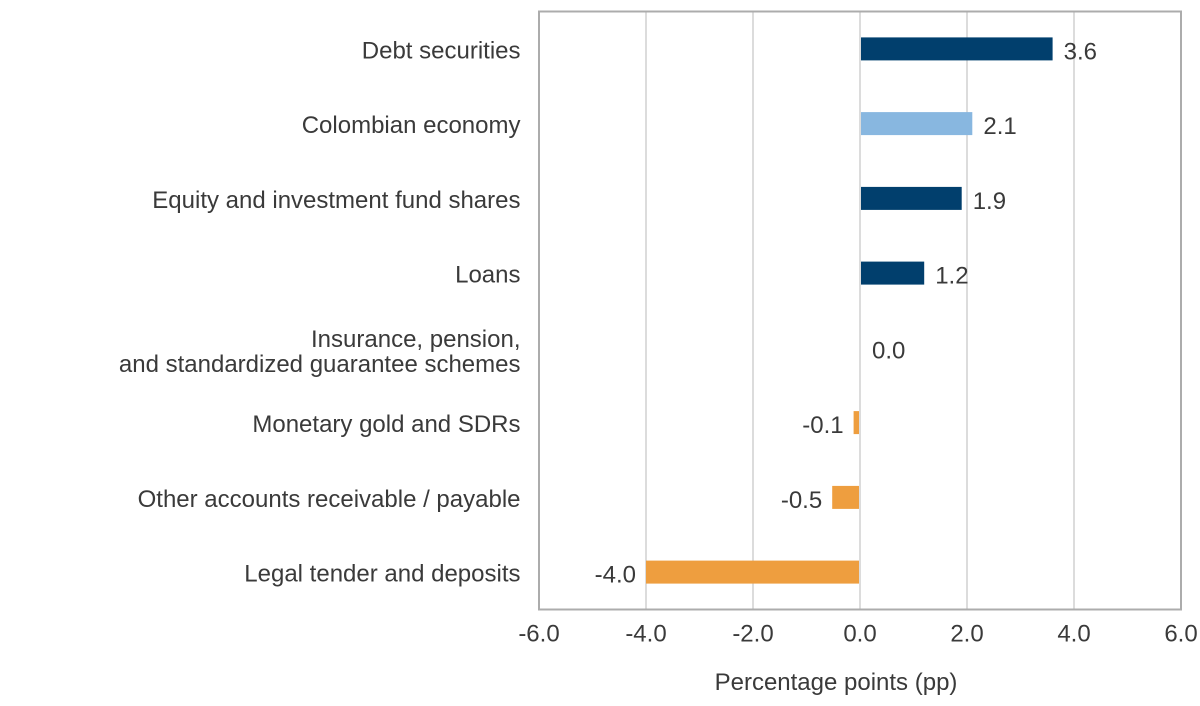 The width and height of the screenshot is (1200, 706). What do you see at coordinates (415, 339) in the screenshot?
I see `svg-text: Insurance, pension,` at bounding box center [415, 339].